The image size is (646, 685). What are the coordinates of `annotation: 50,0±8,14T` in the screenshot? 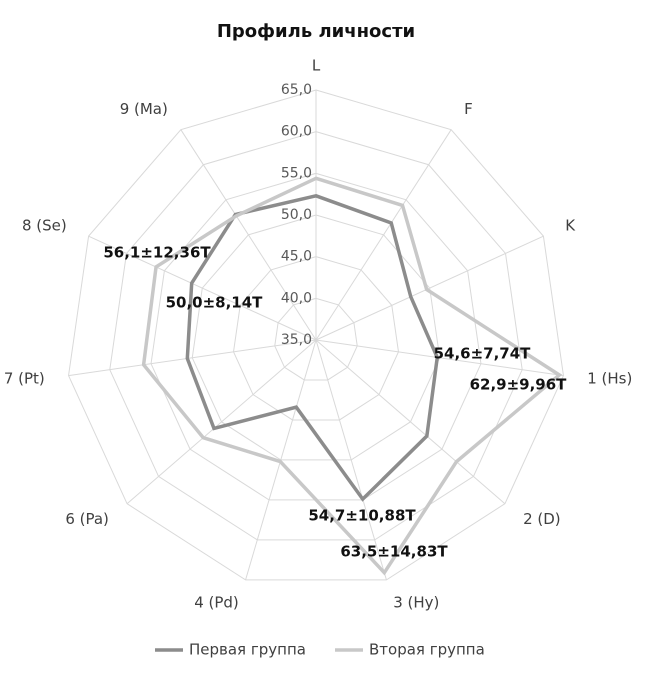 It's located at (215, 303).